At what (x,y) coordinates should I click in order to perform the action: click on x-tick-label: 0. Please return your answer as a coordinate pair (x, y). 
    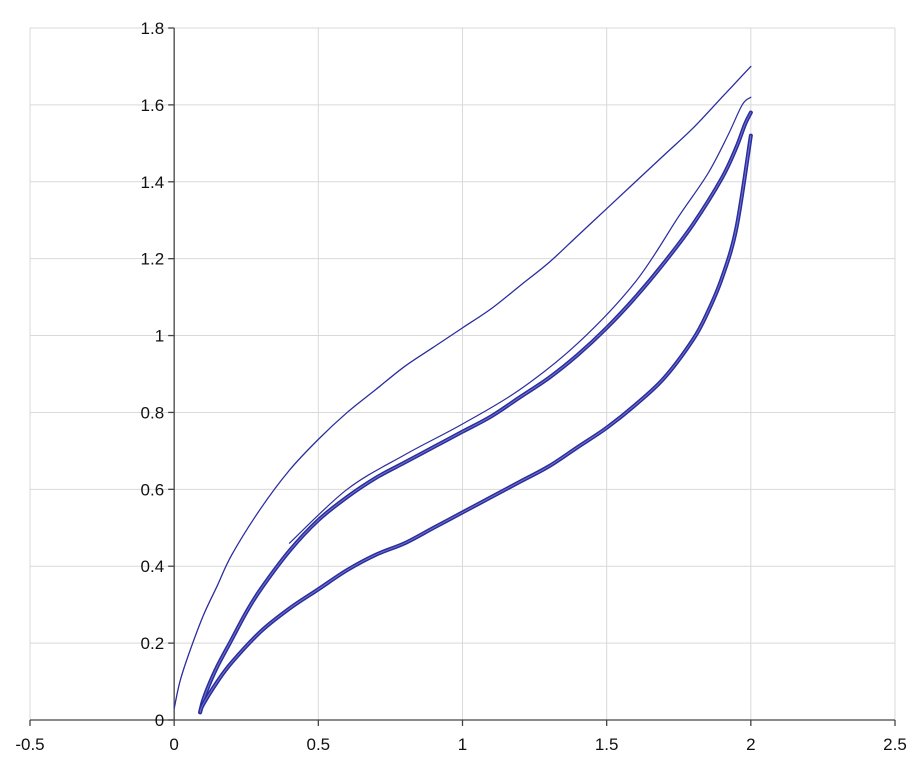
    Looking at the image, I should click on (173, 744).